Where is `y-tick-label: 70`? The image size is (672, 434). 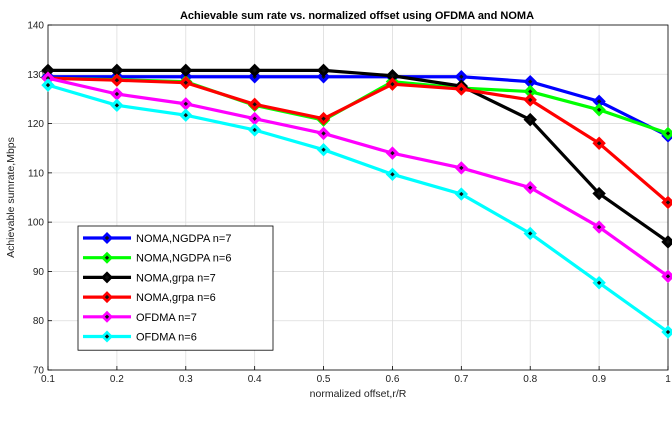 y-tick-label: 70 is located at coordinates (39, 371).